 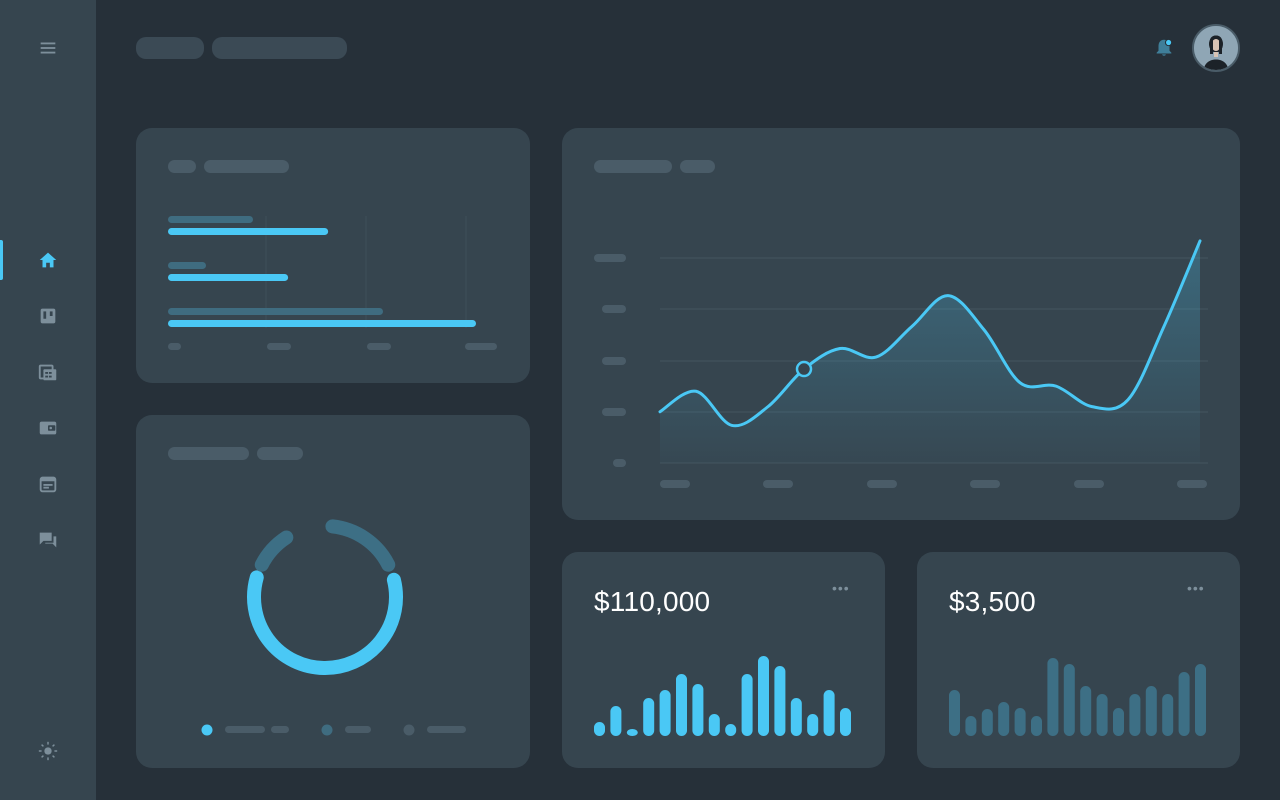 I want to click on stat-amount: $110,000, so click(x=652, y=601).